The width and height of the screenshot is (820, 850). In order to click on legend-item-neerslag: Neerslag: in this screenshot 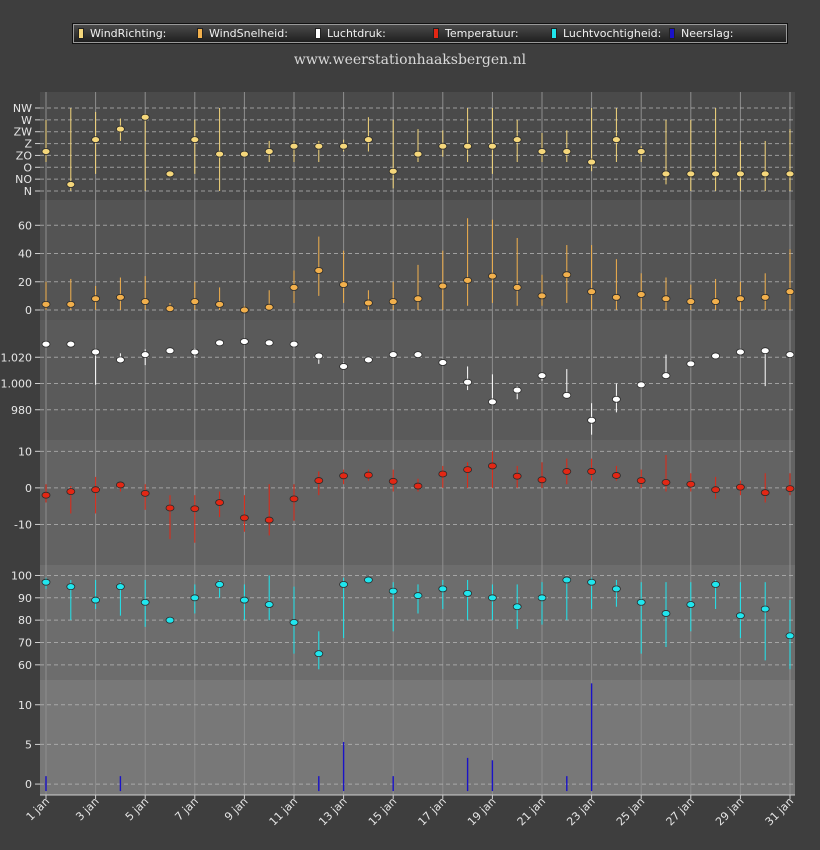, I will do `click(701, 33)`.